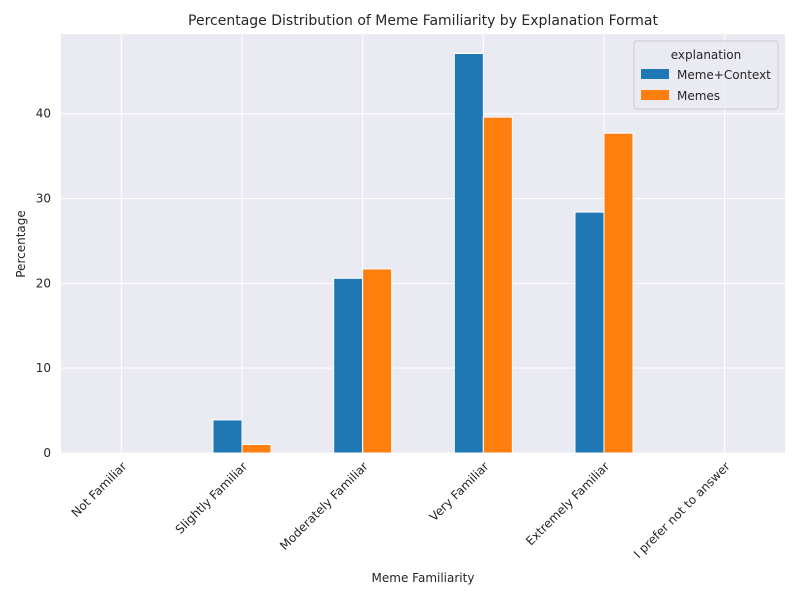  Describe the element at coordinates (655, 95) in the screenshot. I see `legend-swatch-memes` at that location.